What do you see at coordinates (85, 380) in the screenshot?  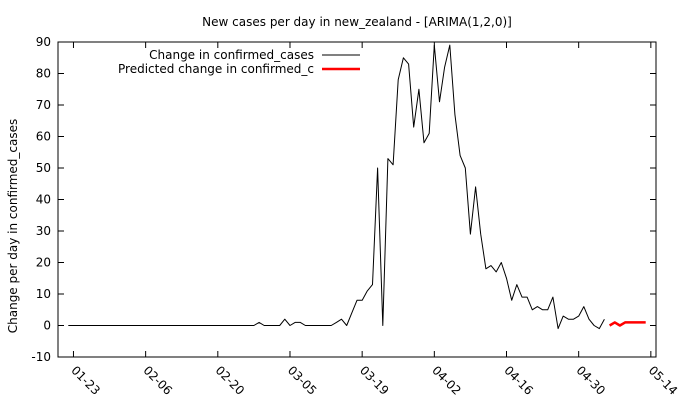 I see `x-tick-label: 01-23` at bounding box center [85, 380].